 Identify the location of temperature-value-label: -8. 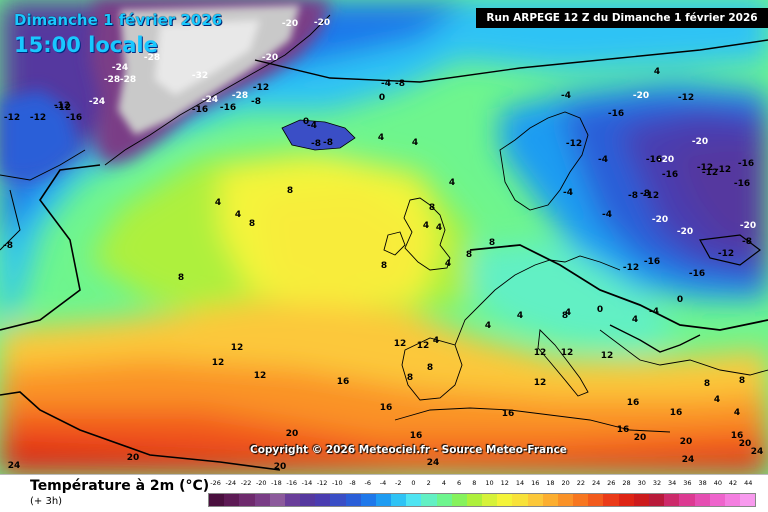
(633, 196).